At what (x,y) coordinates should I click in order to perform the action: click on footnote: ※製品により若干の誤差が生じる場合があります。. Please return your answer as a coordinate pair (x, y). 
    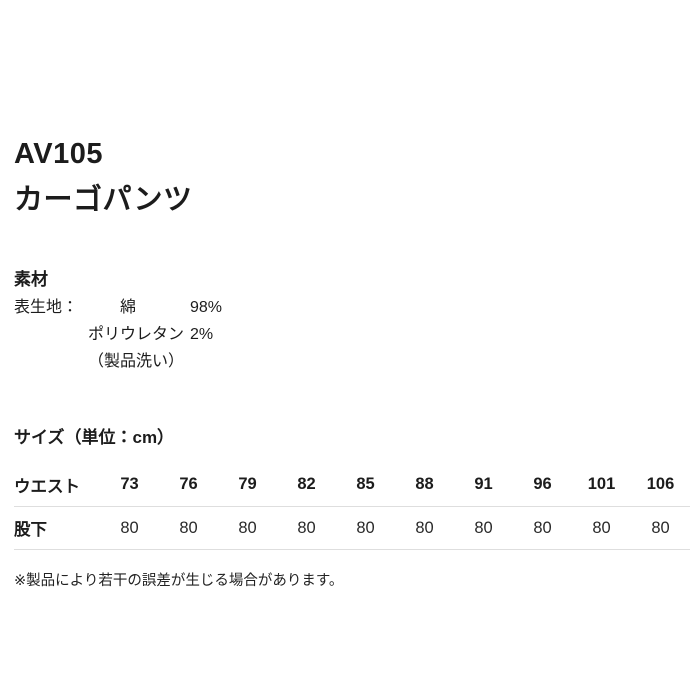
    Looking at the image, I should click on (179, 581).